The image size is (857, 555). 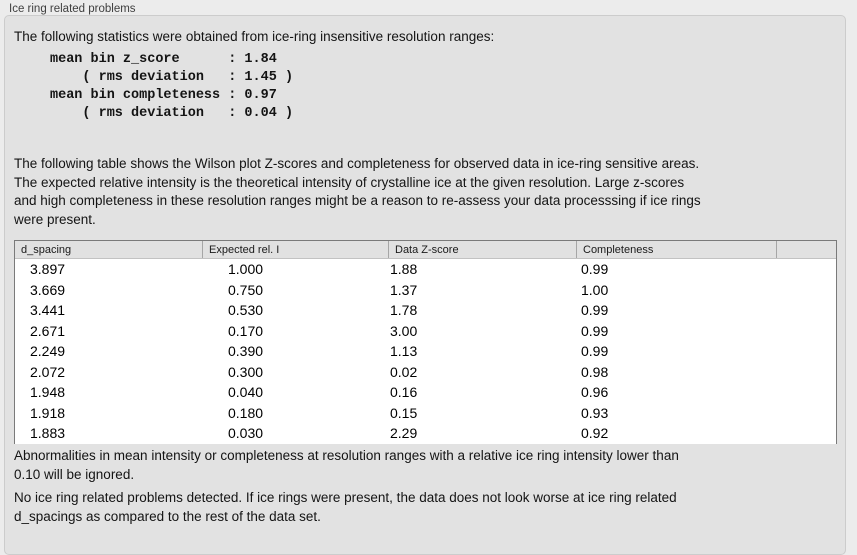 What do you see at coordinates (404, 412) in the screenshot?
I see `cell-data-z-score: 0.15` at bounding box center [404, 412].